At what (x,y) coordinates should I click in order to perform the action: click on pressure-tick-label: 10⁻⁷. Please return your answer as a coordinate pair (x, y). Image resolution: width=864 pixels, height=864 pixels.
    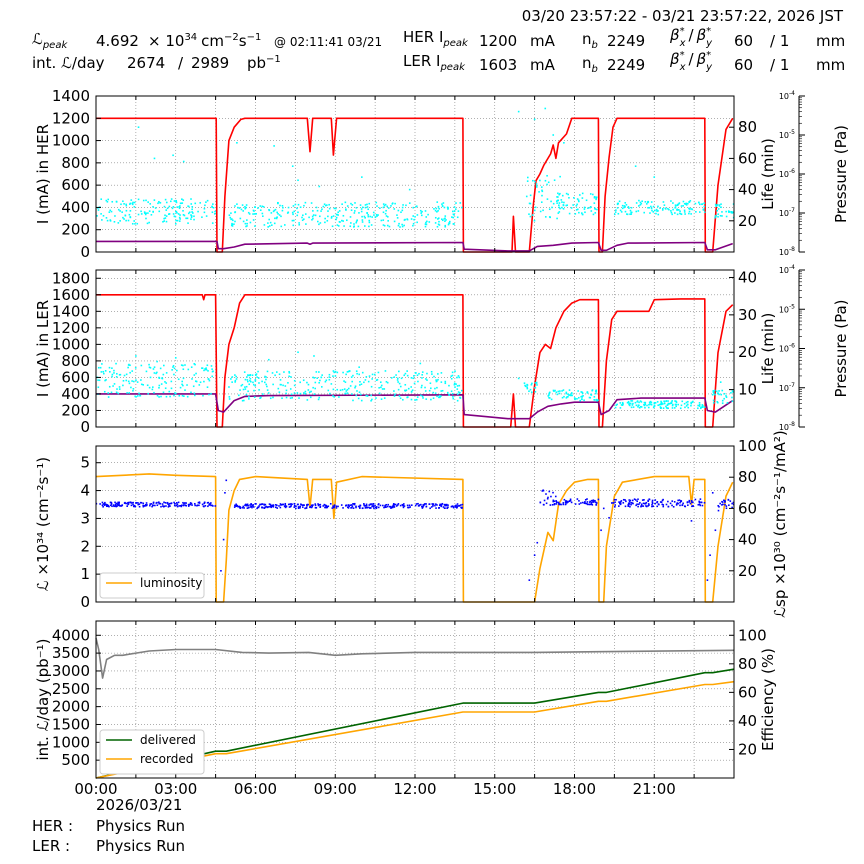
    Looking at the image, I should click on (787, 212).